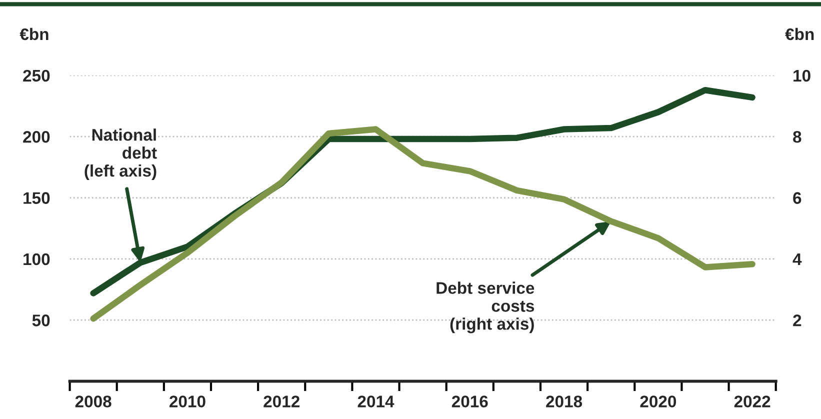  Describe the element at coordinates (470, 402) in the screenshot. I see `x-tick-label: 2016` at that location.